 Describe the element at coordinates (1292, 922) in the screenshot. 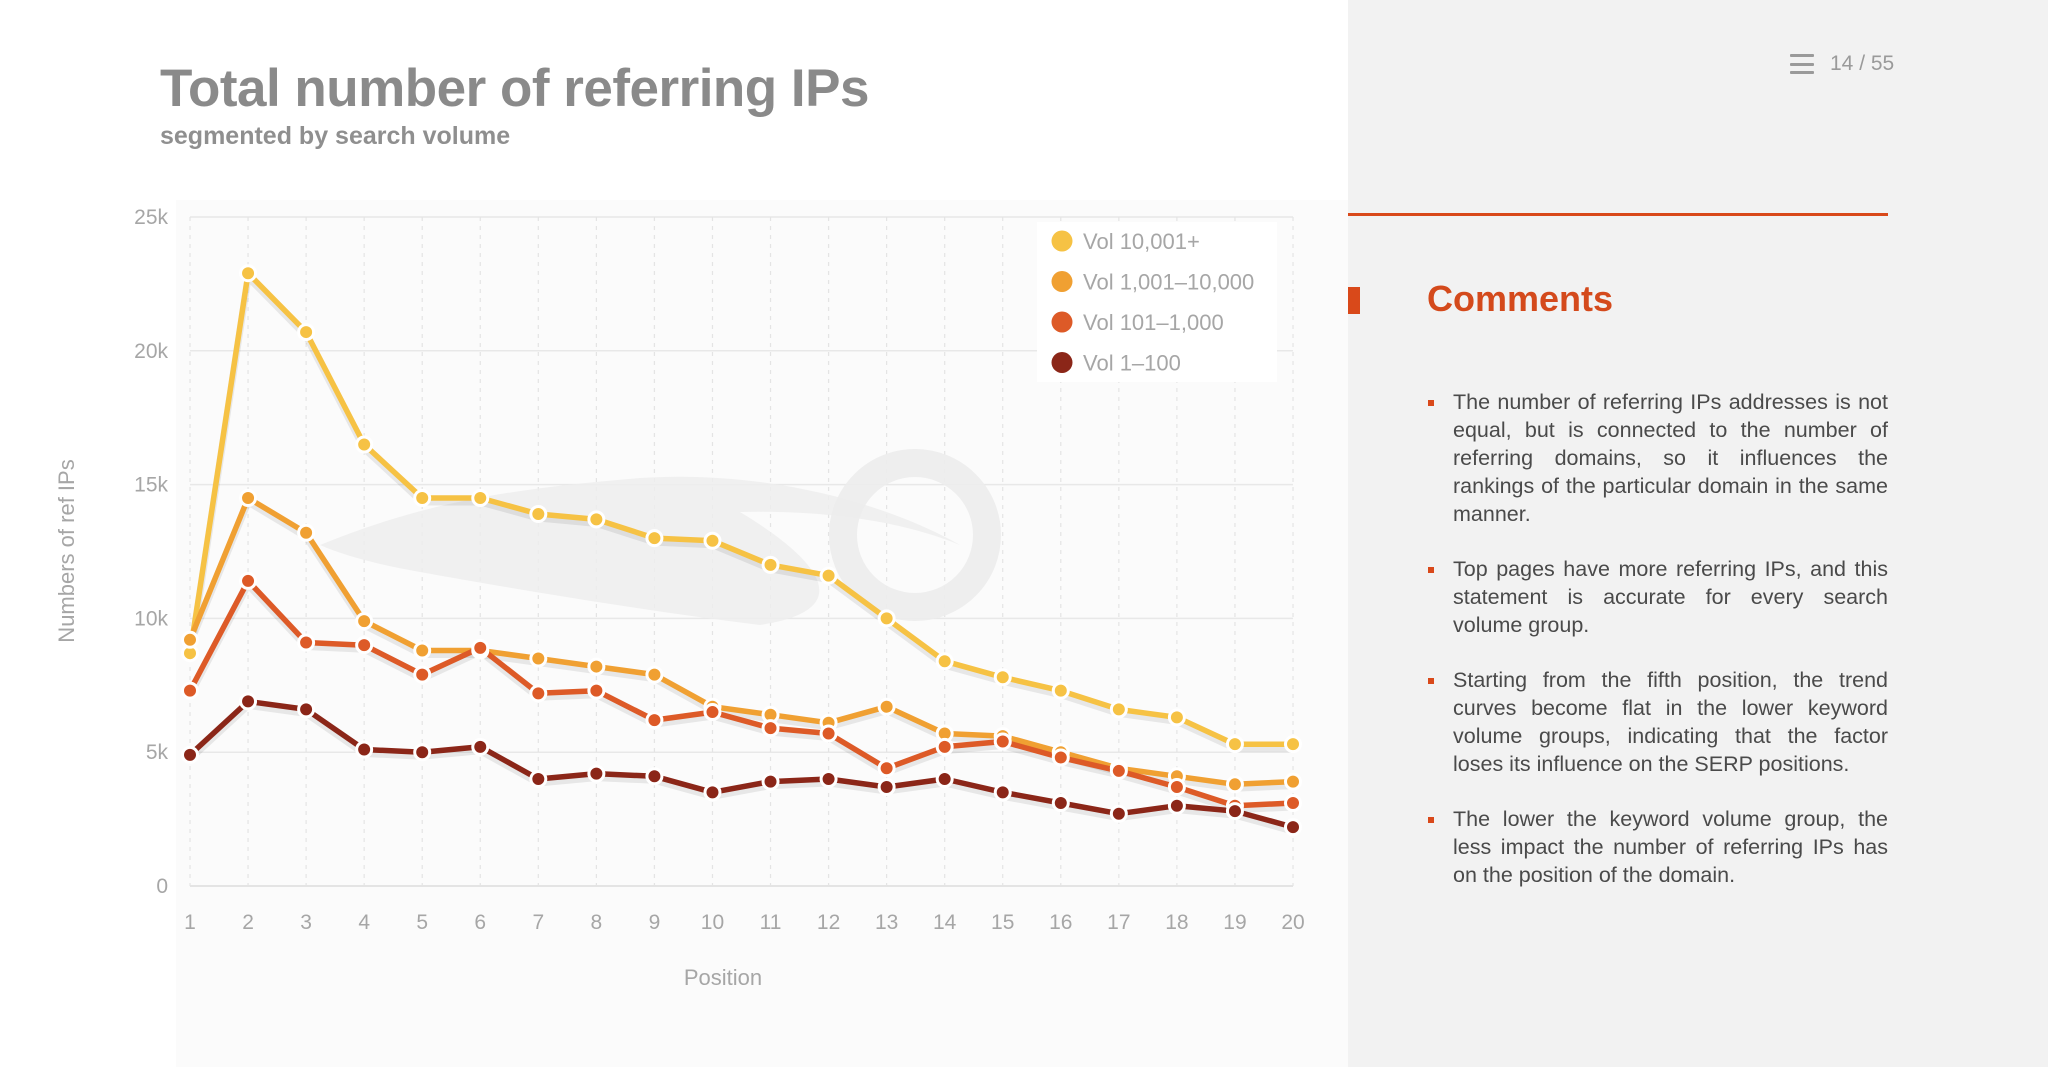

I see `x-tick-label: 20` at that location.